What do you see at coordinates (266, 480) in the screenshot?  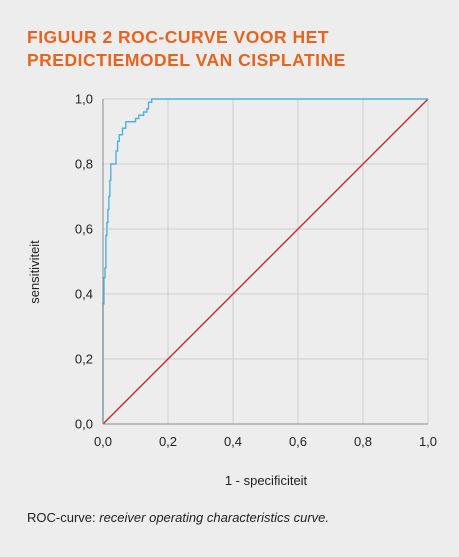 I see `x-axis-label: 1 - specificiteit` at bounding box center [266, 480].